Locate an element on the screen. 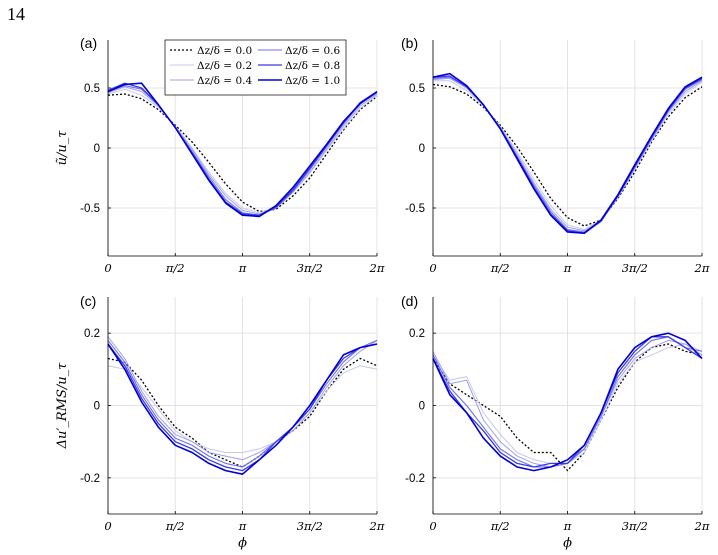 This screenshot has height=555, width=718. legend-label: Δz/δ = 0.4 is located at coordinates (224, 81).